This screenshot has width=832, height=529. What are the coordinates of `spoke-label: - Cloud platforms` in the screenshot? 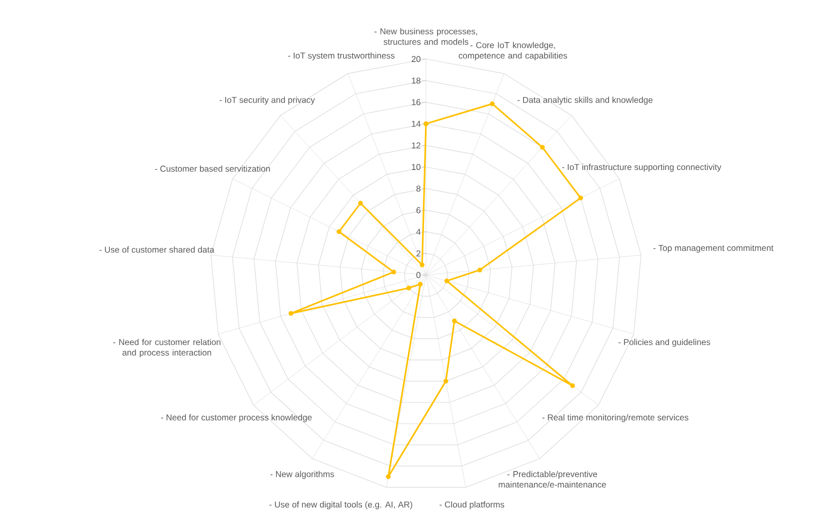 It's located at (472, 505).